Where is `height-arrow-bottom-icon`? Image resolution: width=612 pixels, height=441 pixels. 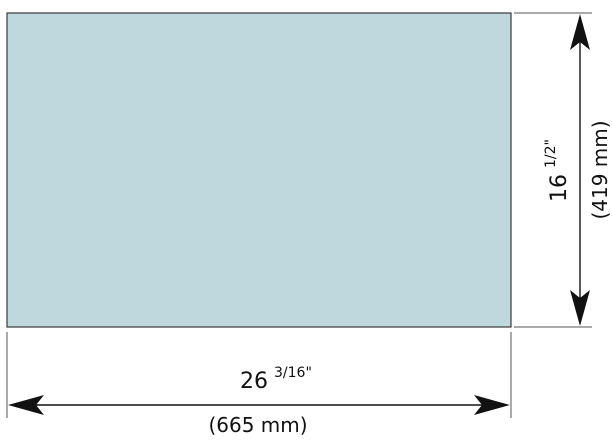
height-arrow-bottom-icon is located at coordinates (580, 308).